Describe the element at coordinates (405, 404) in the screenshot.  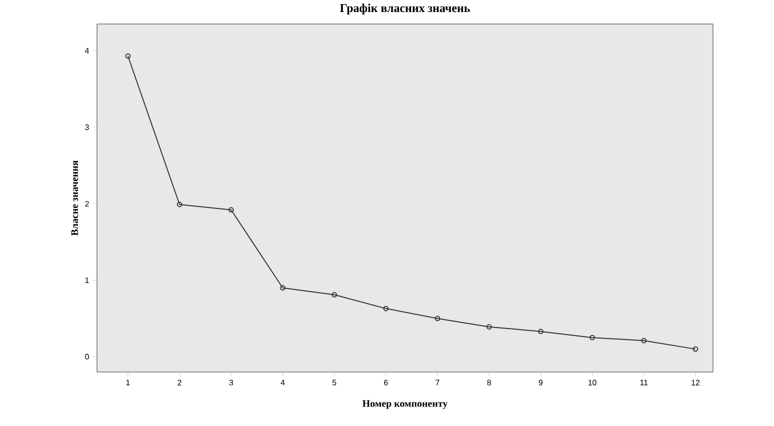
I see `x-axis-title: Номер компоненту` at that location.